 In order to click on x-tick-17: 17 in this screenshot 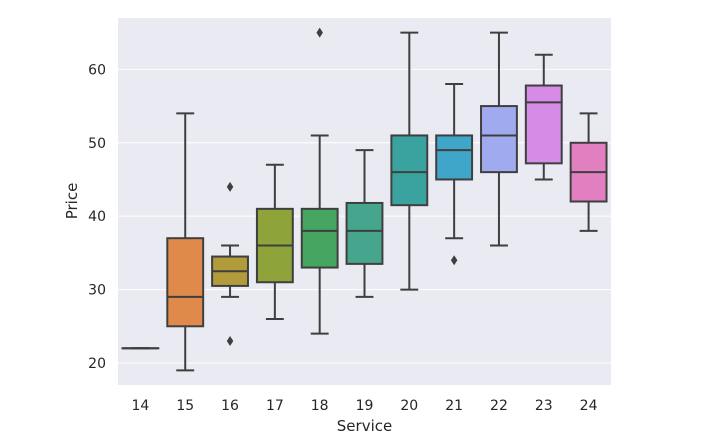, I will do `click(275, 406)`.